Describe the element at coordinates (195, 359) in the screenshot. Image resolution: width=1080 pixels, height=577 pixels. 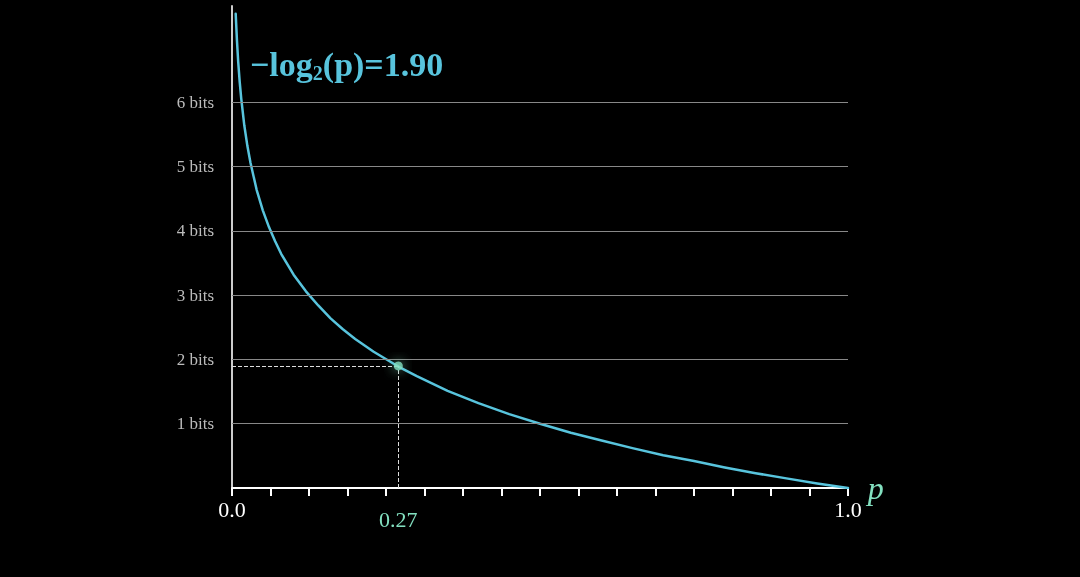
I see `y-tick-label: 2 bits` at that location.